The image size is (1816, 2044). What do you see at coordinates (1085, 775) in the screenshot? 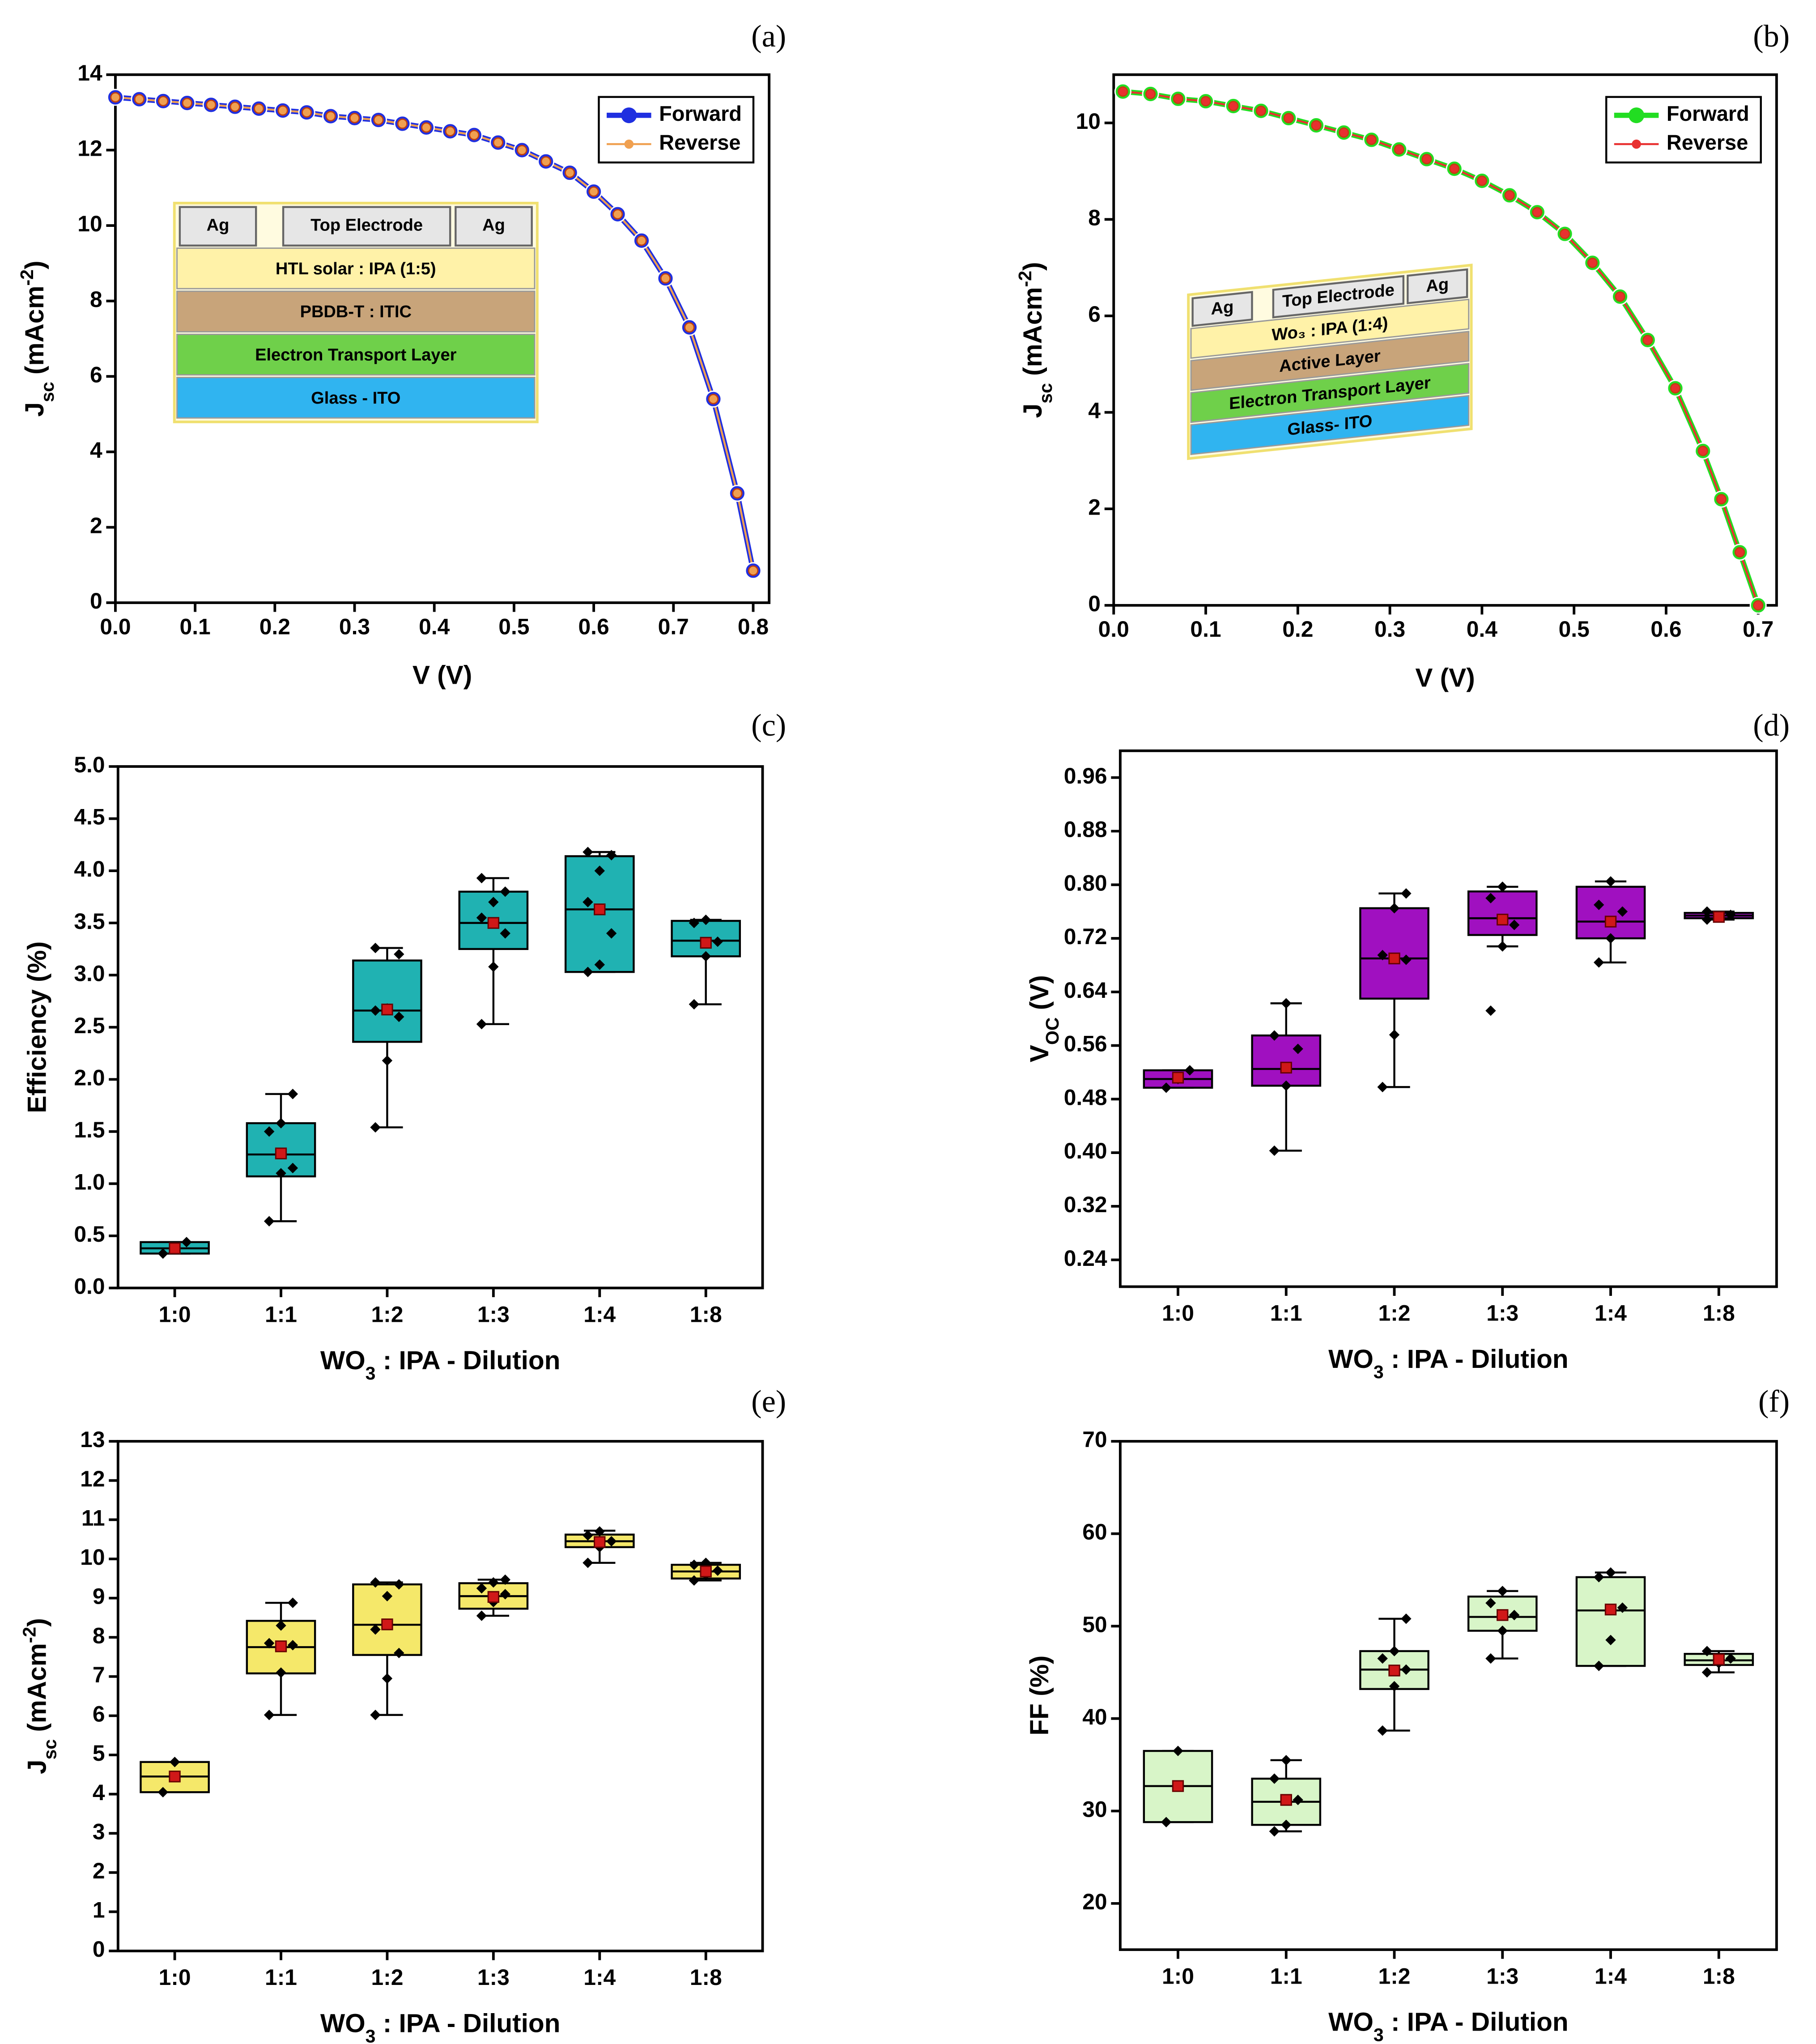
I see `y-tick-label: 0.96` at bounding box center [1085, 775].